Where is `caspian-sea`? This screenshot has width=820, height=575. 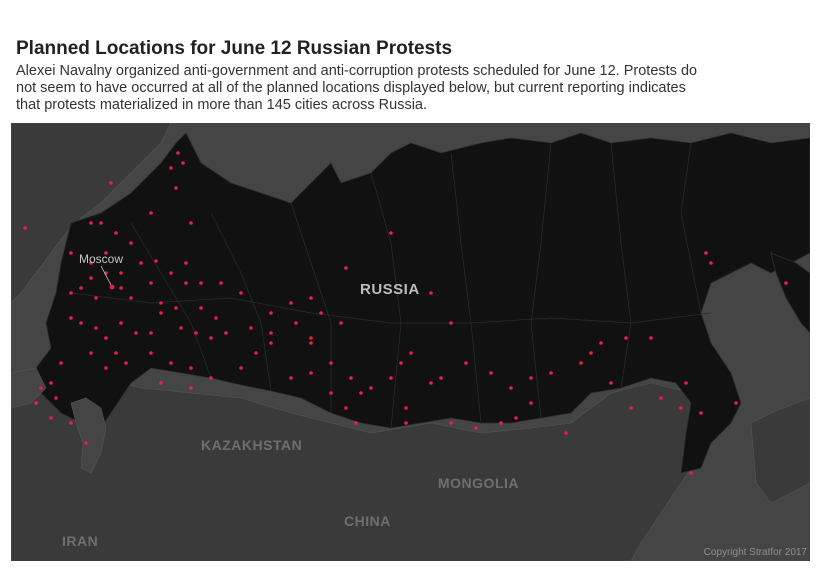 caspian-sea is located at coordinates (88, 435).